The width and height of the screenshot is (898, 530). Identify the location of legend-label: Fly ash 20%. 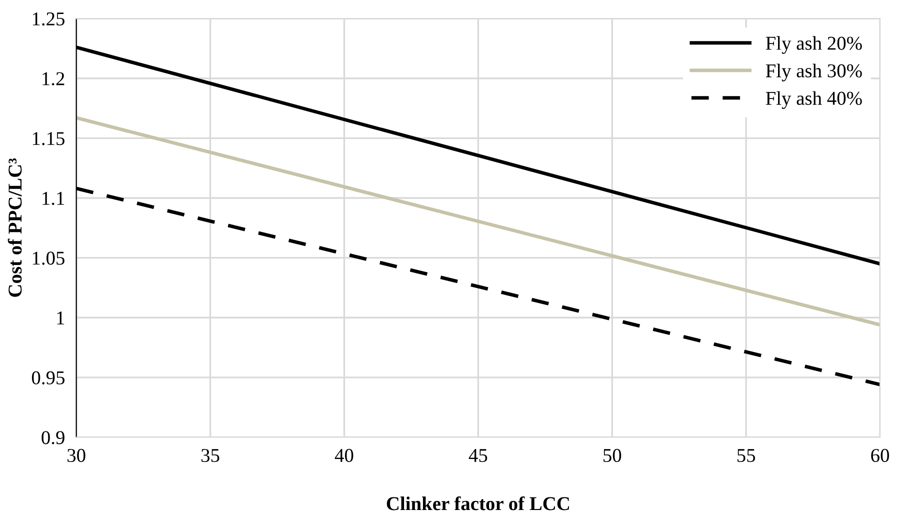
(814, 45).